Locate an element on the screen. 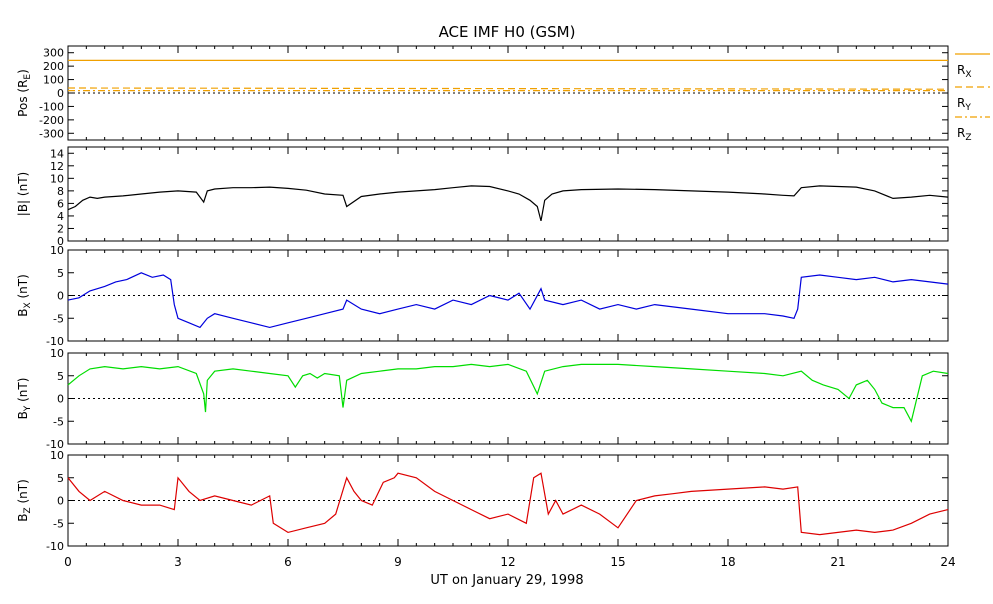  xtick-label: 21 is located at coordinates (837, 562).